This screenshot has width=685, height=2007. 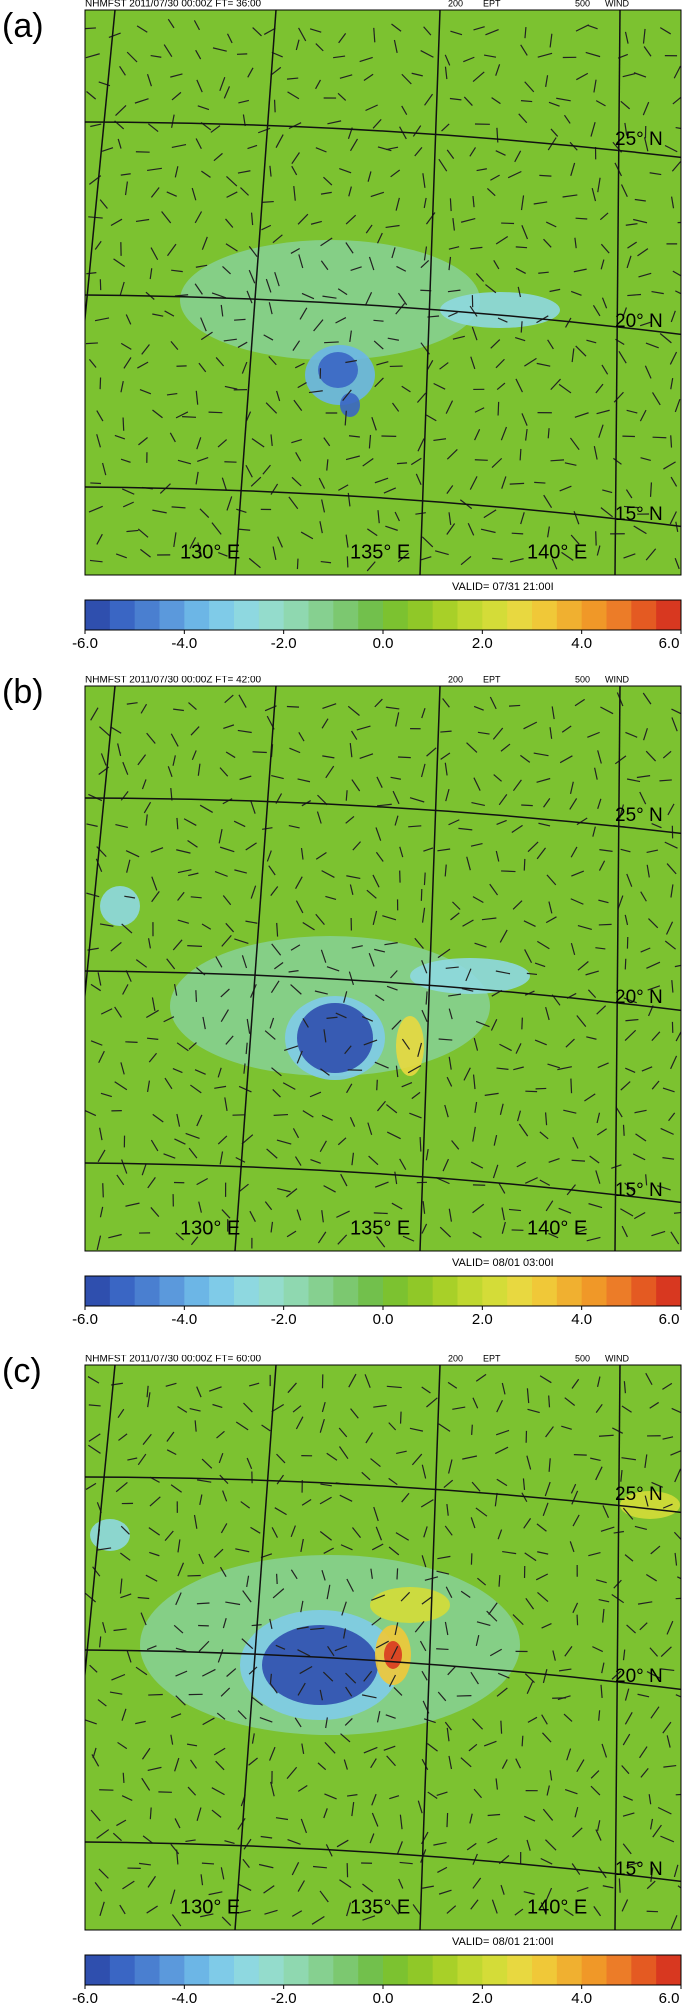 What do you see at coordinates (557, 552) in the screenshot?
I see `longitude-label: 140° E` at bounding box center [557, 552].